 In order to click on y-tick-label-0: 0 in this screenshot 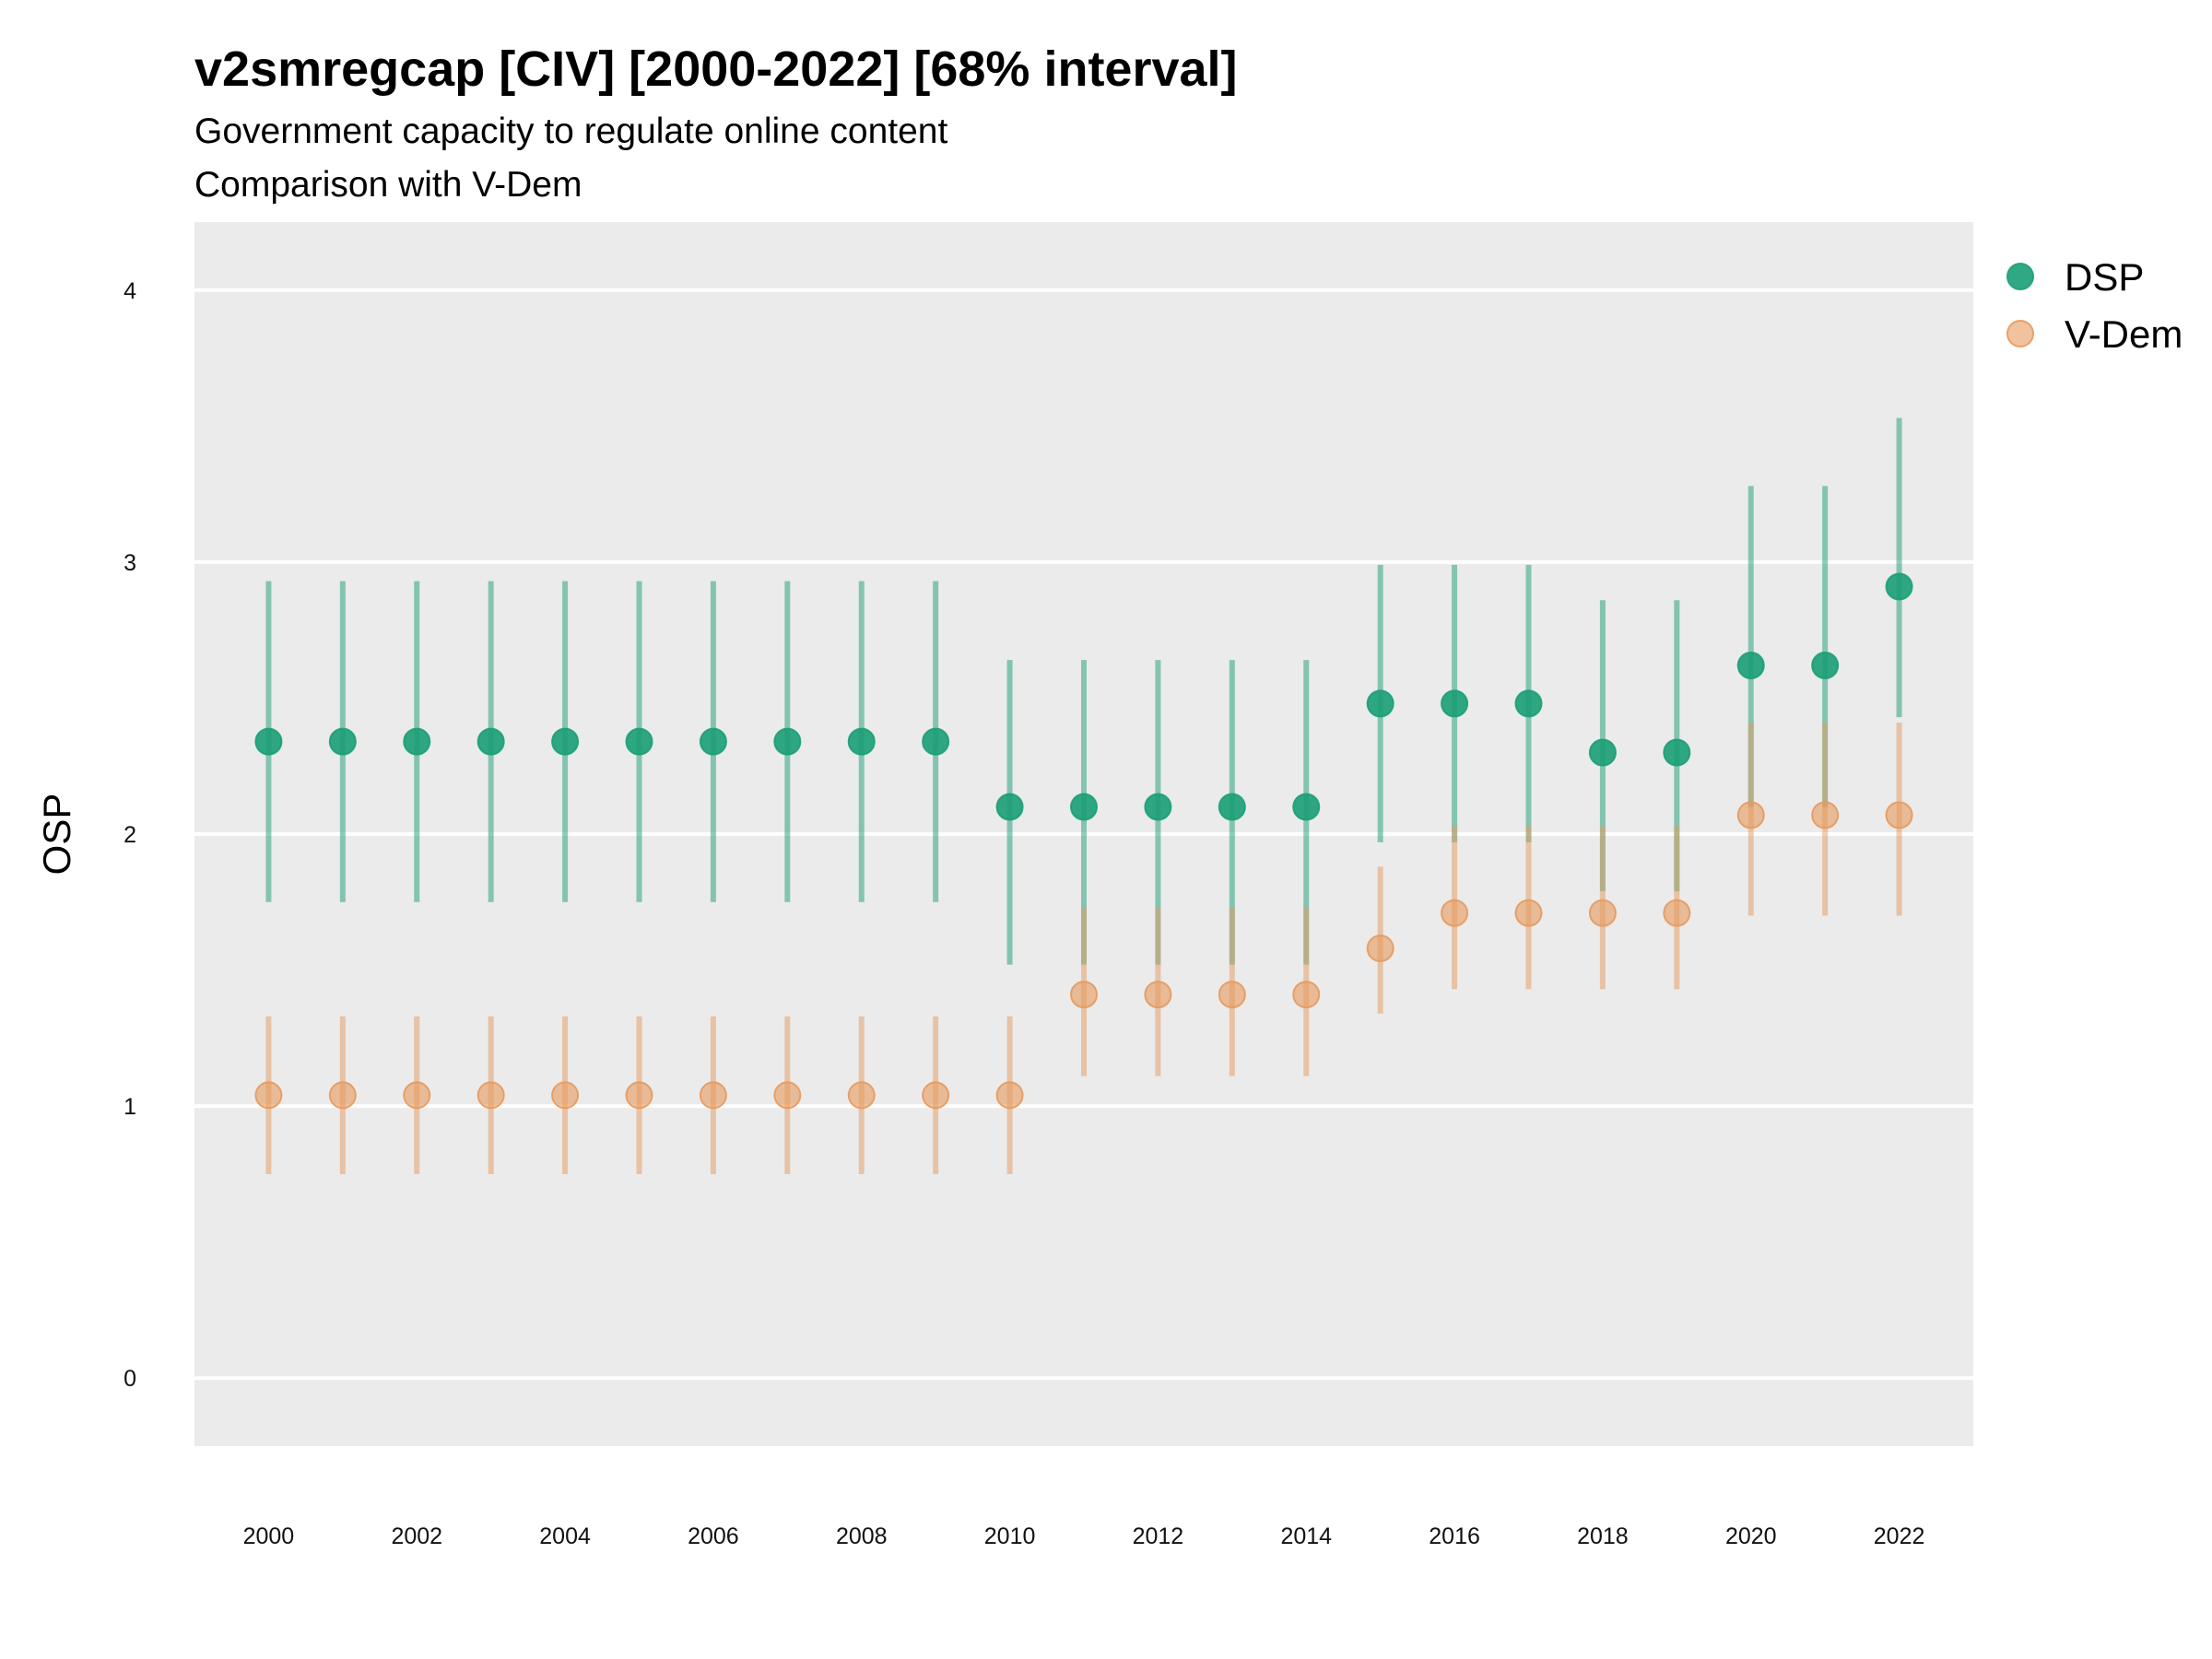, I will do `click(130, 1379)`.